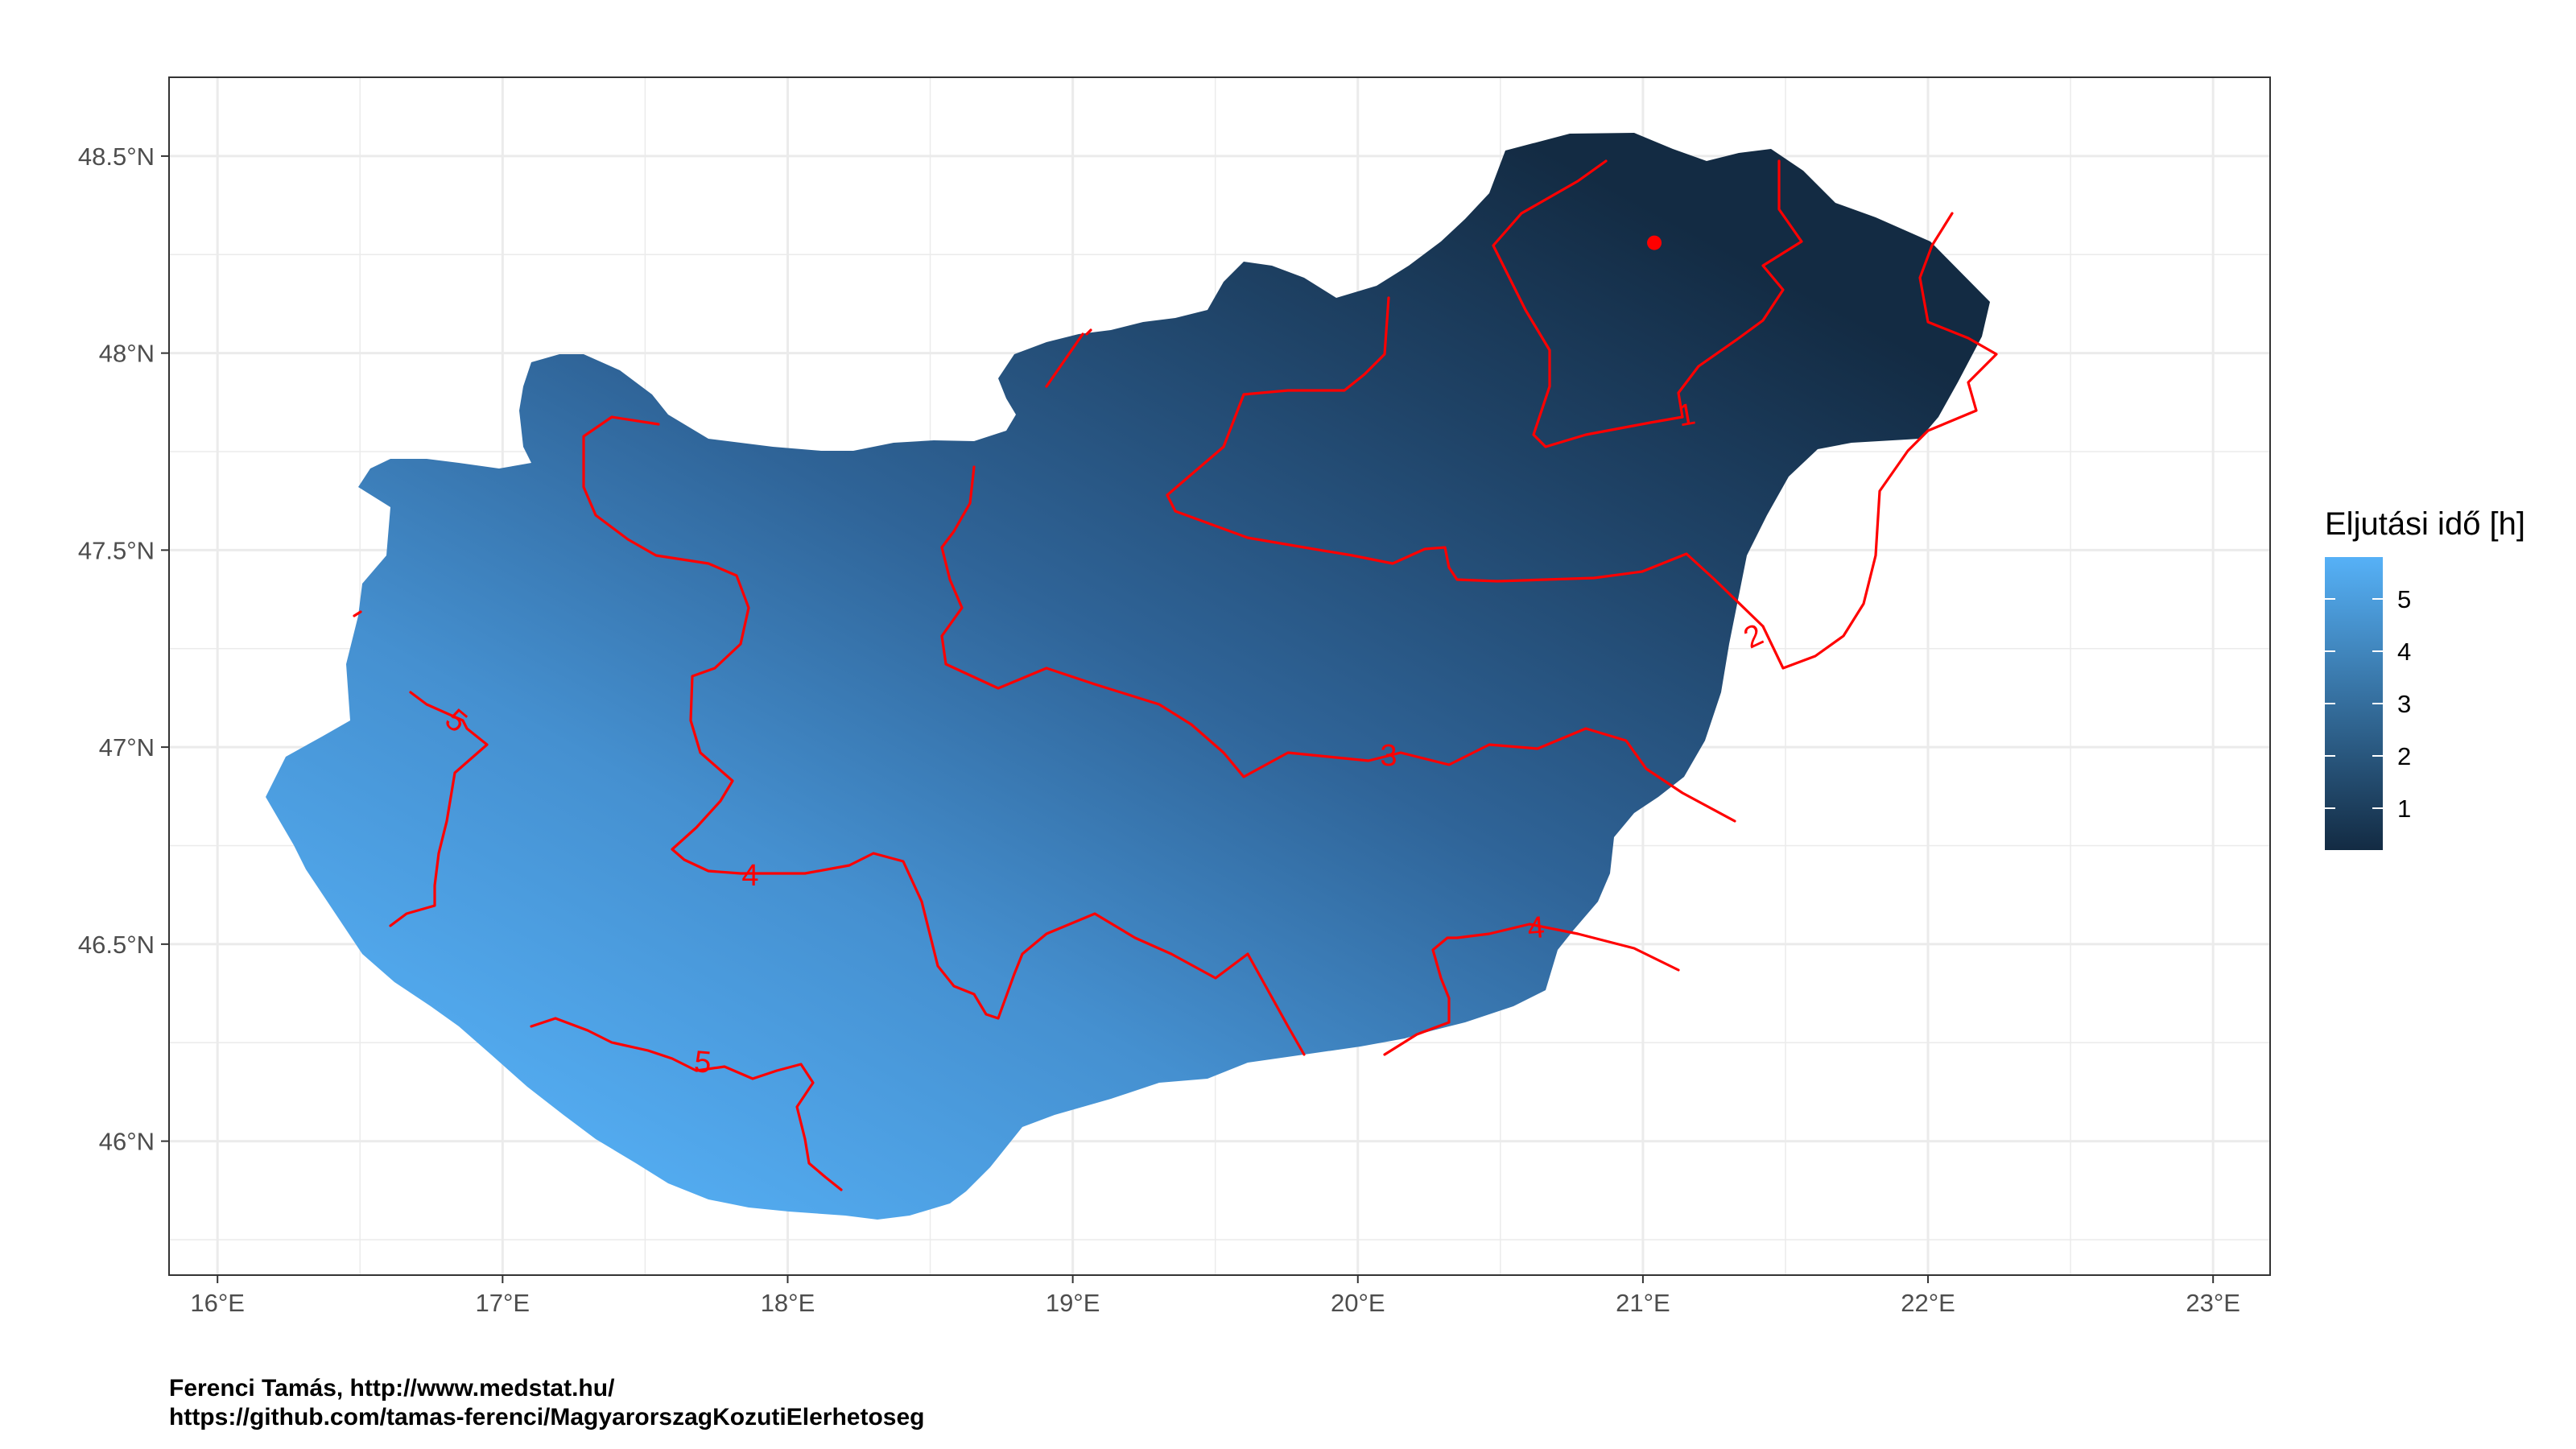  Describe the element at coordinates (2404, 809) in the screenshot. I see `legend-tick-label: 1` at that location.